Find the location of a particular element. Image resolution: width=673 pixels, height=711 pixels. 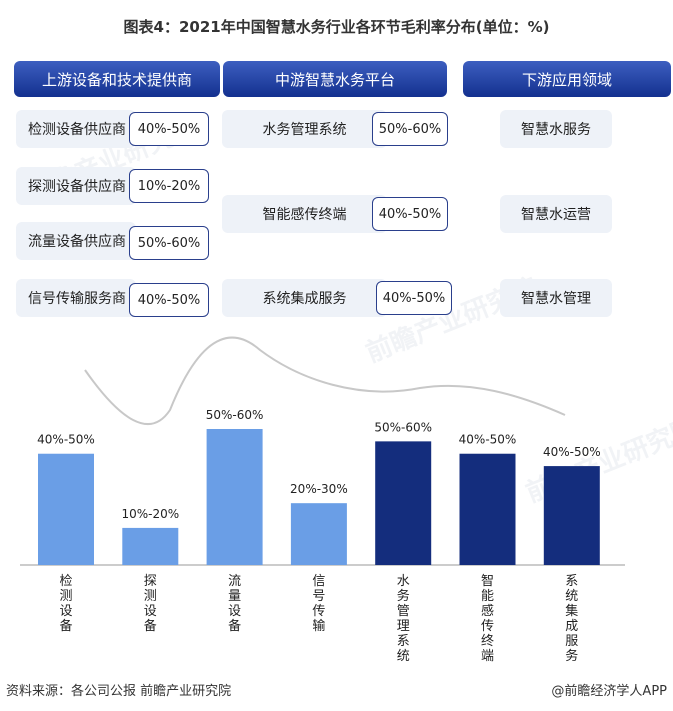

category-tick-label: 流 is located at coordinates (234, 581).